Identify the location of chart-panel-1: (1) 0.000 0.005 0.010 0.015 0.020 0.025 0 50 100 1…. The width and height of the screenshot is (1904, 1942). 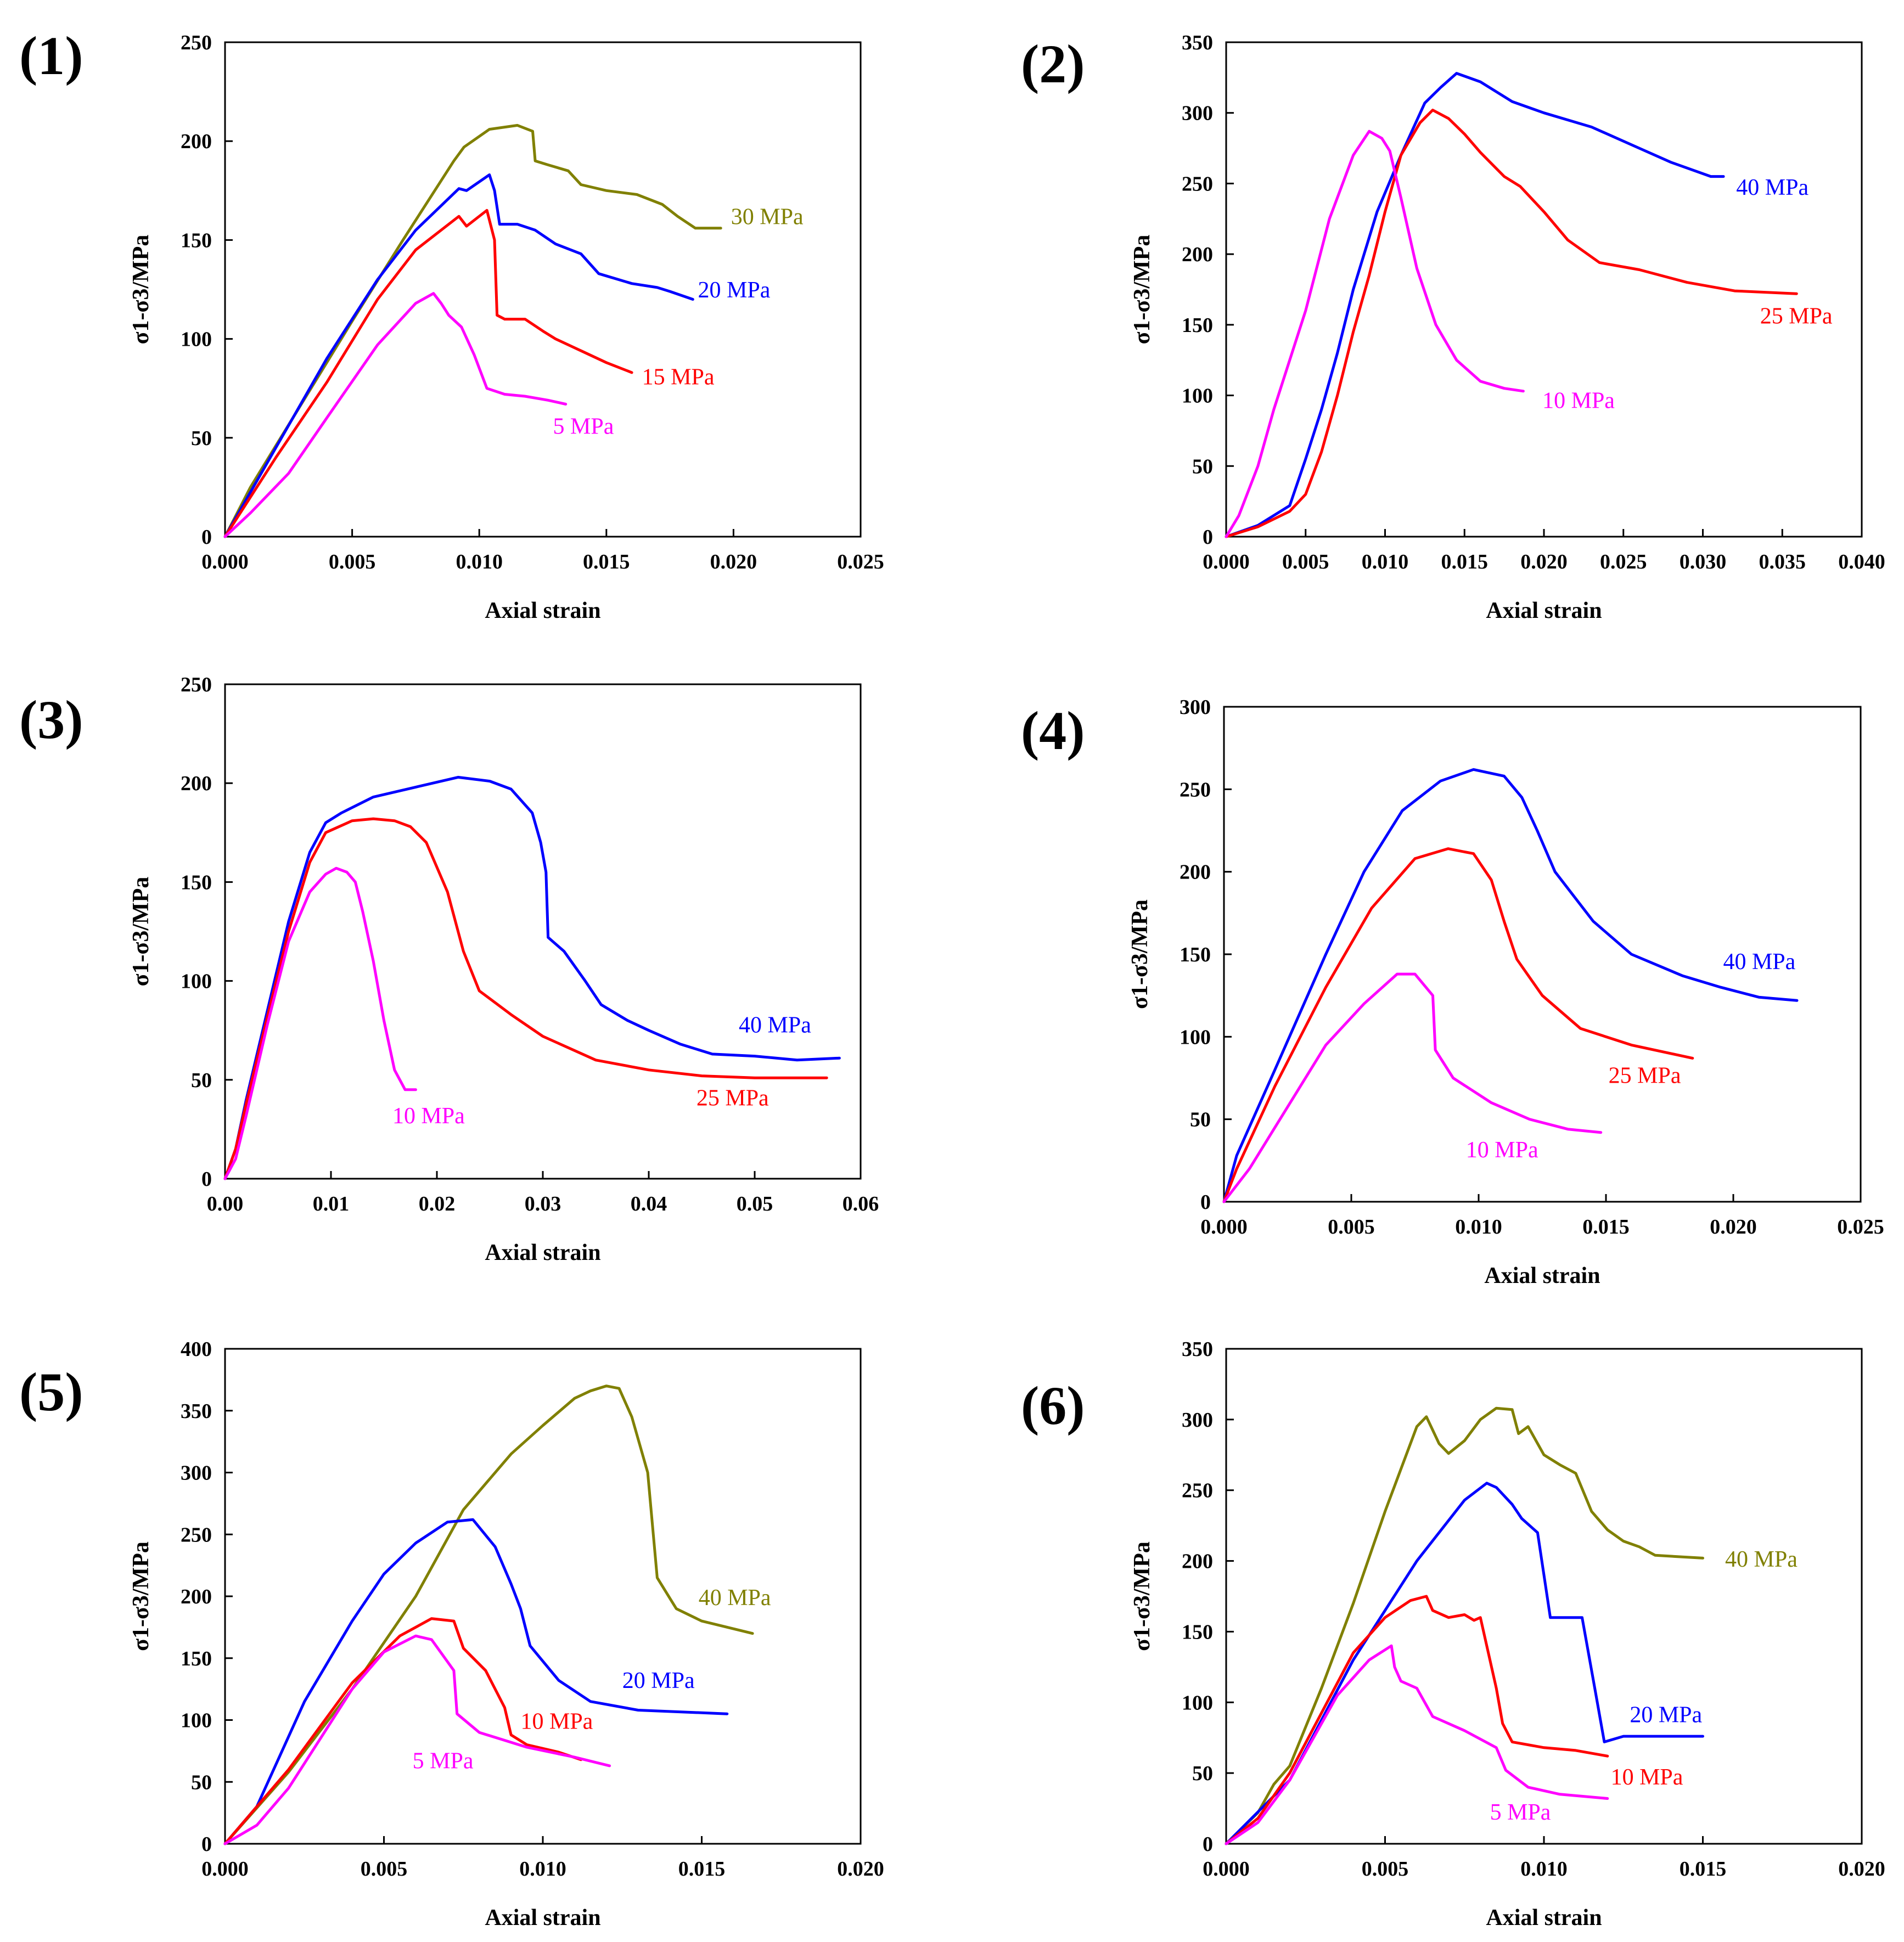
(451, 324).